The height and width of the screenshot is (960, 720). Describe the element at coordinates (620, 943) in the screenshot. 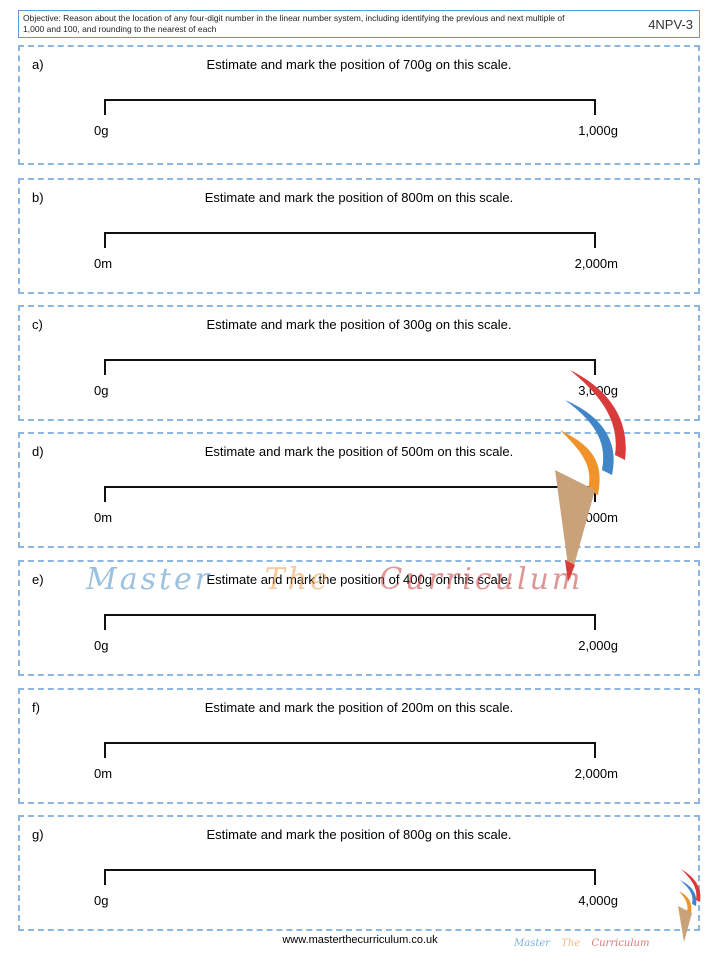

I see `logo-word: Curriculum` at that location.